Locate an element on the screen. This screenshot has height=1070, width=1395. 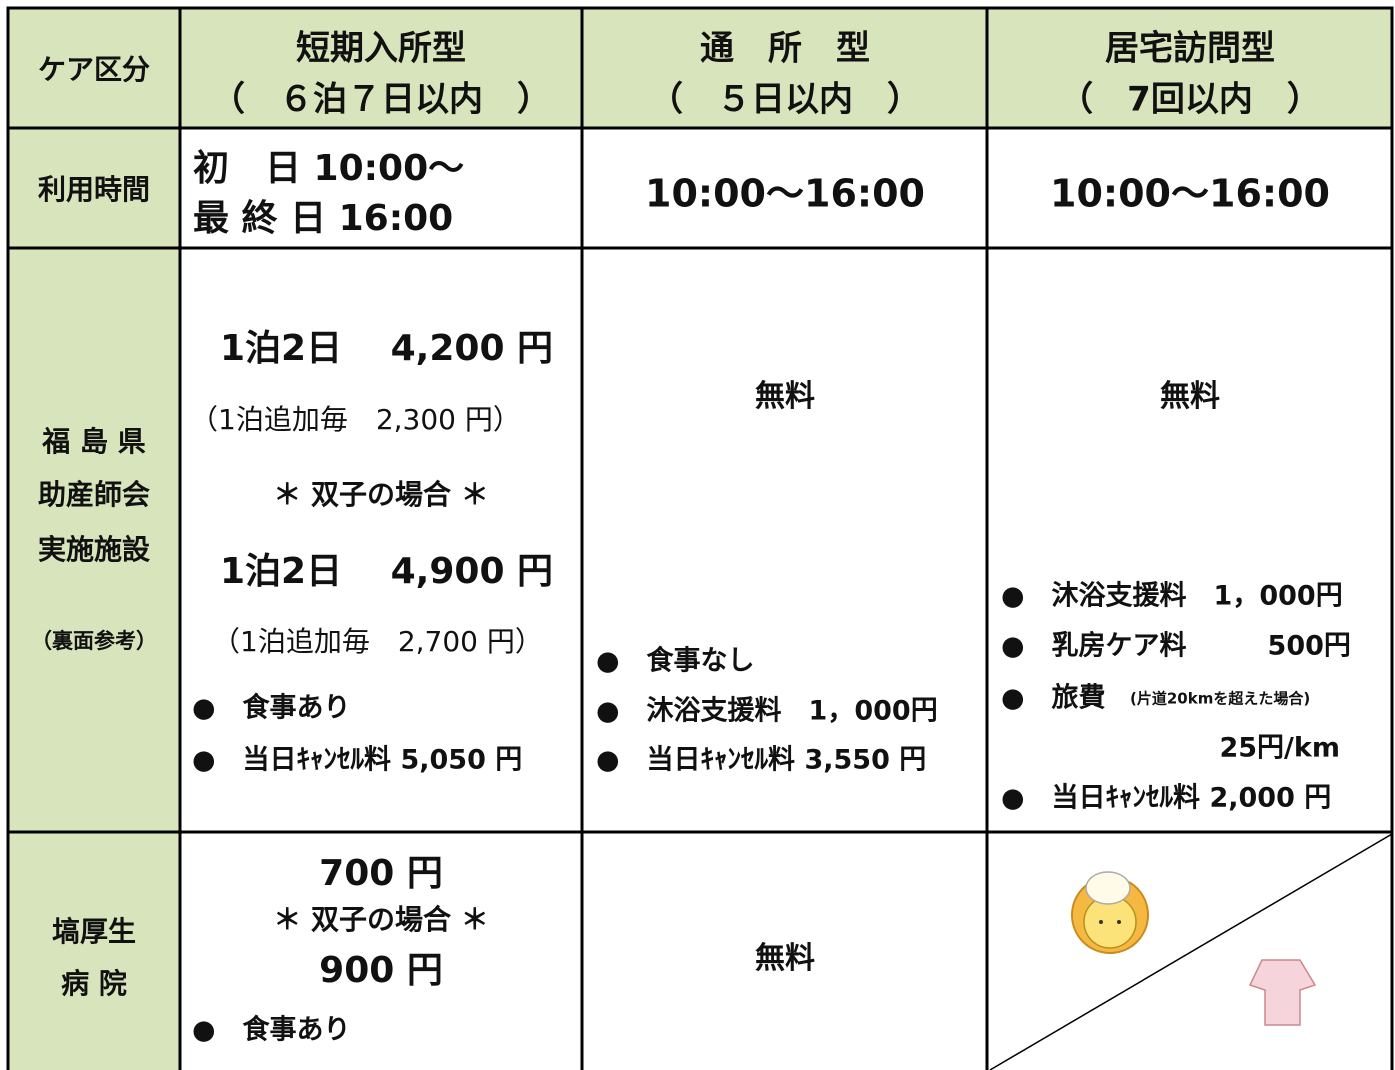
cell-text: （1泊追加毎 2,300 円） is located at coordinates (355, 419).